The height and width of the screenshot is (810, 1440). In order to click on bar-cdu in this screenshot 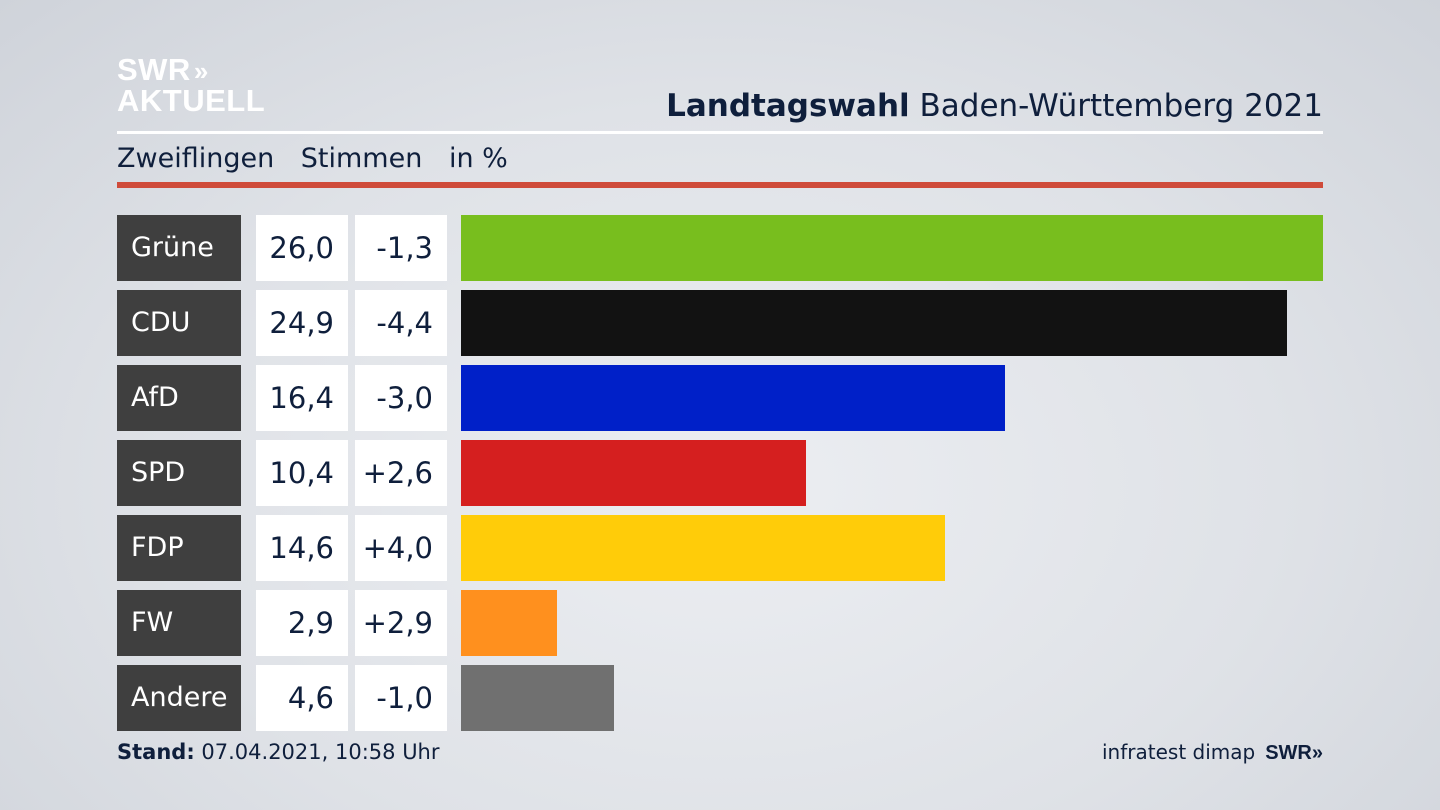, I will do `click(874, 323)`.